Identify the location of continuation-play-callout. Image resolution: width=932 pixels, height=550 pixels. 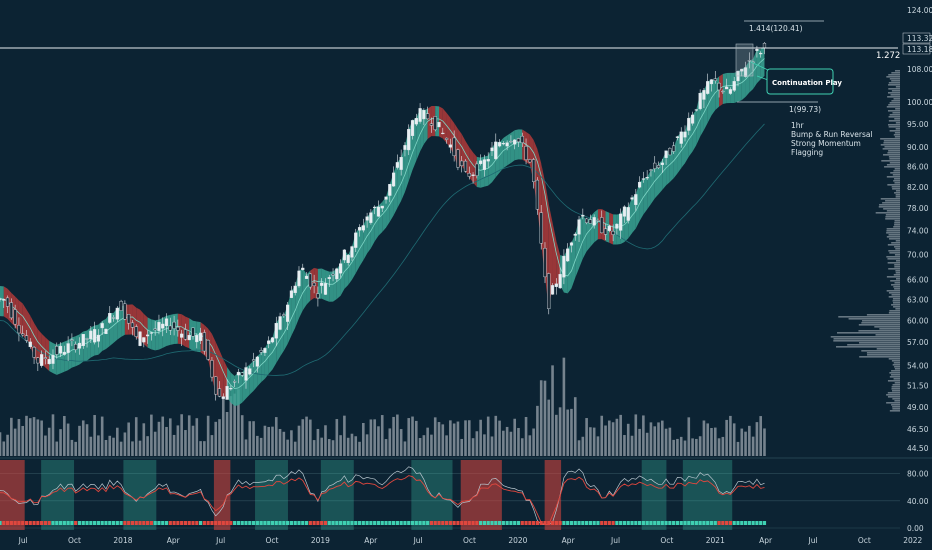
(800, 81).